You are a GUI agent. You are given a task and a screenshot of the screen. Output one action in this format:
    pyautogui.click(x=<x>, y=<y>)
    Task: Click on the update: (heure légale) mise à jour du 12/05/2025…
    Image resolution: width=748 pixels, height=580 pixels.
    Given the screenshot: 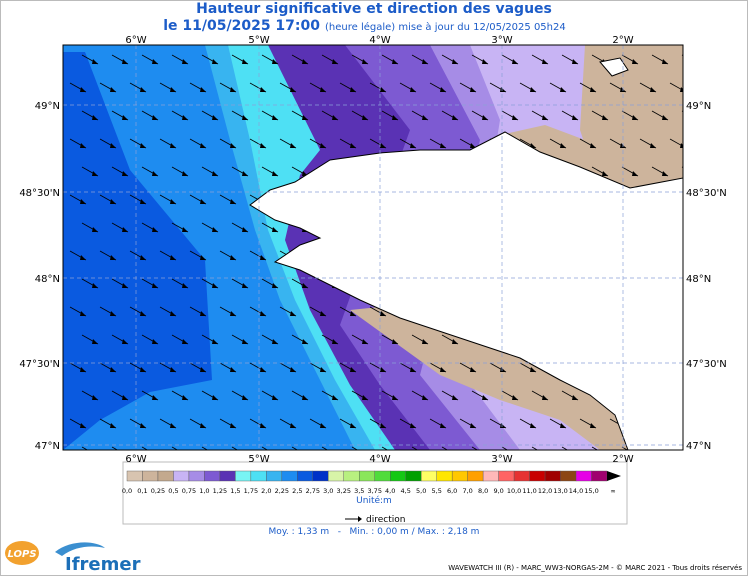 What is the action you would take?
    pyautogui.click(x=445, y=27)
    